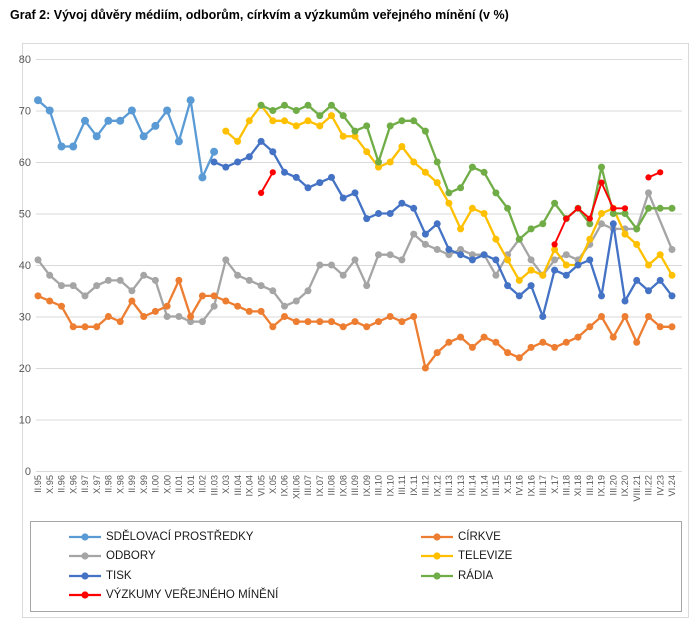 The image size is (700, 624). Describe the element at coordinates (120, 484) in the screenshot. I see `x-tick-label: X.98` at that location.